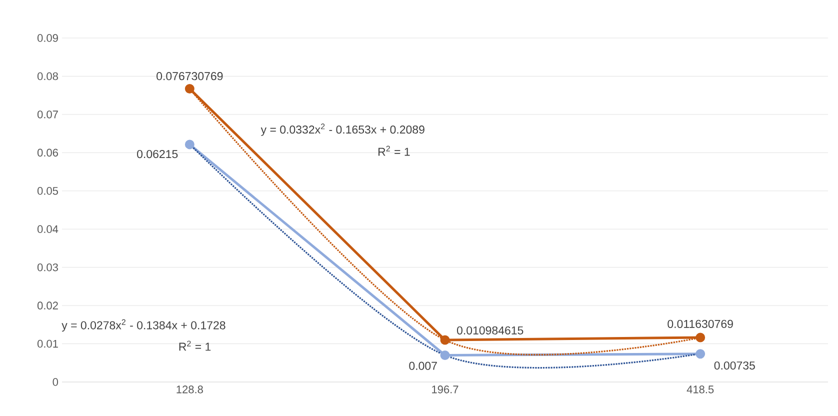 Image resolution: width=838 pixels, height=416 pixels. Describe the element at coordinates (47, 229) in the screenshot. I see `y-tick-label: 0.04` at that location.